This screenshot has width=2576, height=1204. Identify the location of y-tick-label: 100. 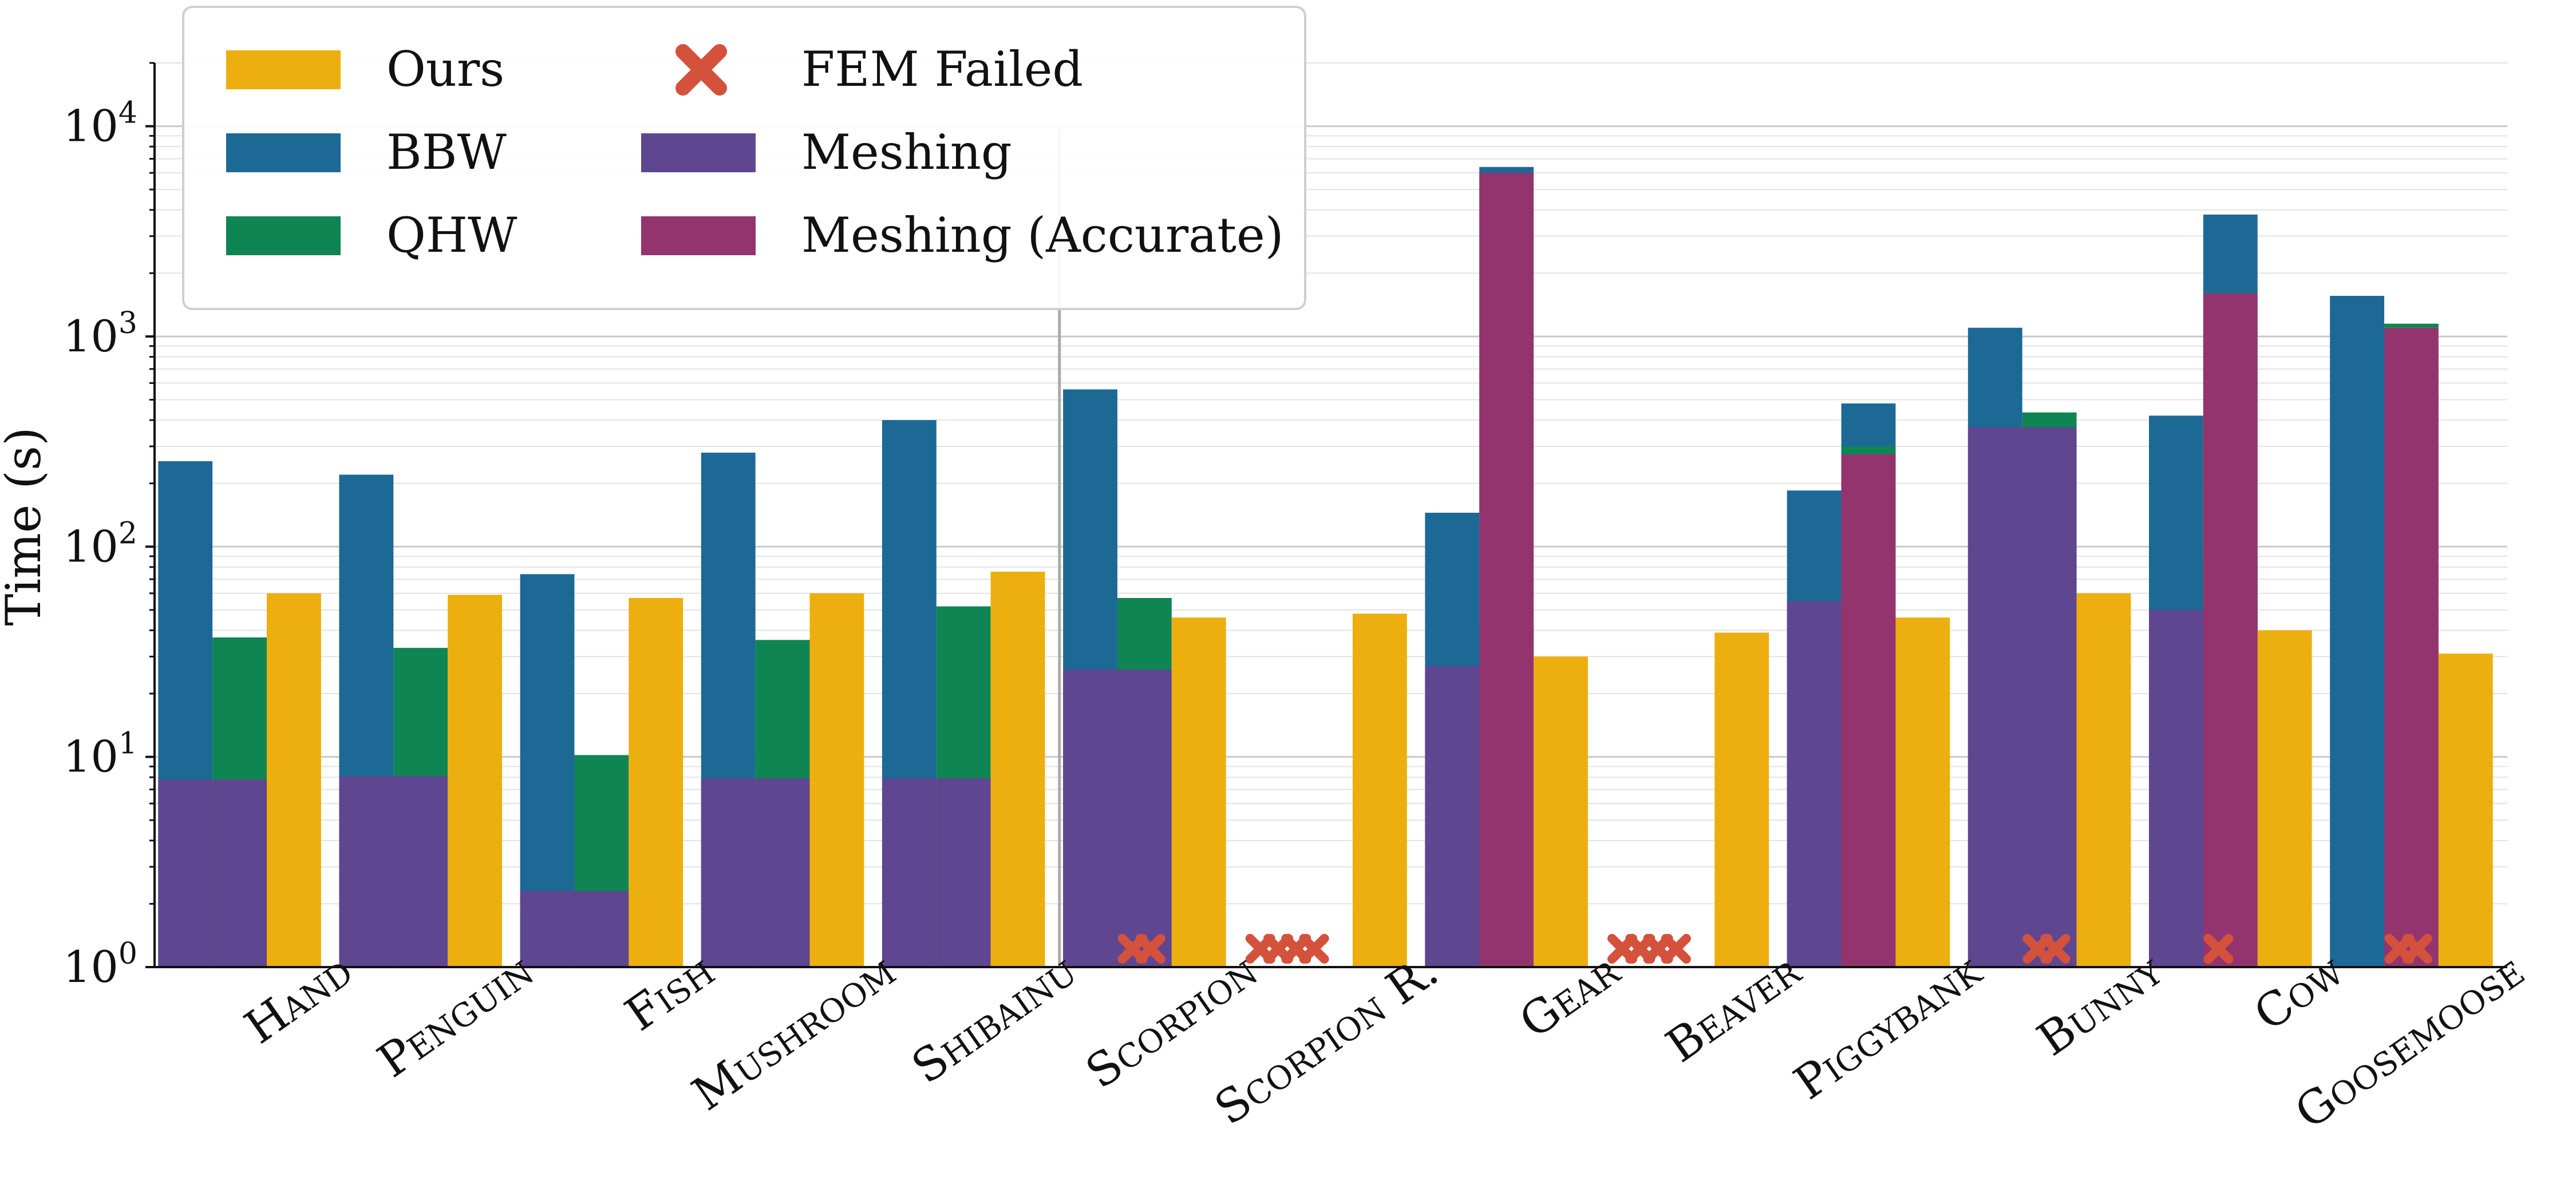
(100, 964).